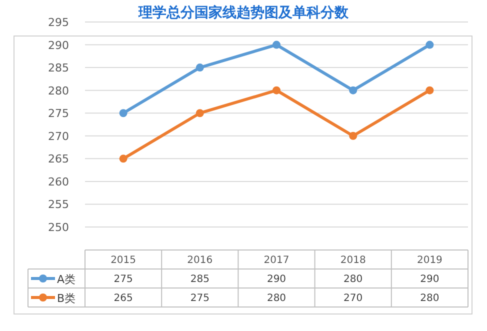 This screenshot has height=331, width=487. What do you see at coordinates (123, 298) in the screenshot?
I see `data-label: 265` at bounding box center [123, 298].